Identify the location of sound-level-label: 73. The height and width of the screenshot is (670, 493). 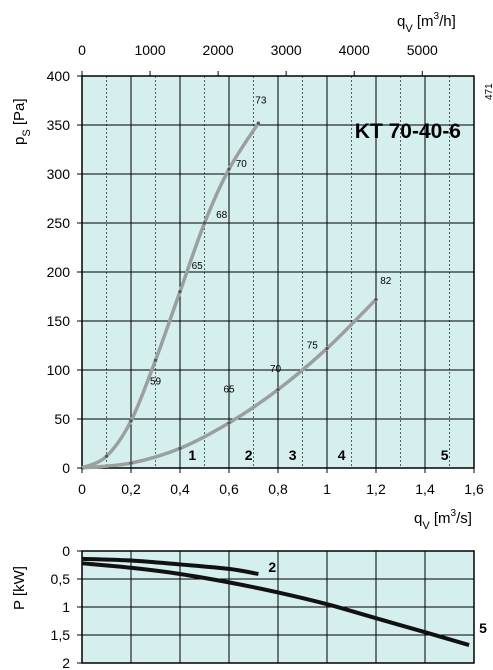
(261, 100).